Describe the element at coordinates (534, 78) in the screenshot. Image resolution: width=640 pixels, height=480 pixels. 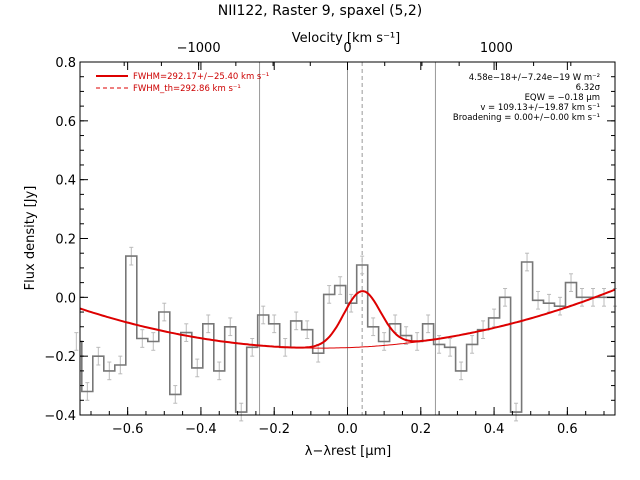
I see `annotation-line: 4.58e−18+/−7.24e−19 W m⁻²` at that location.